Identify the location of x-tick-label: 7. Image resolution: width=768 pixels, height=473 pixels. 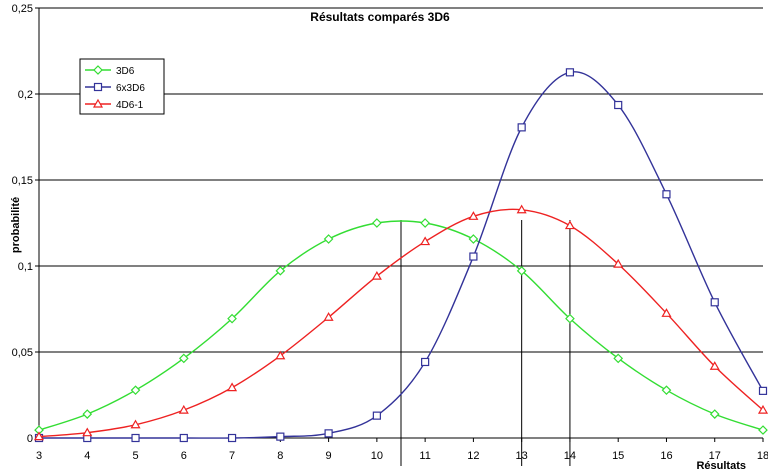
(232, 456).